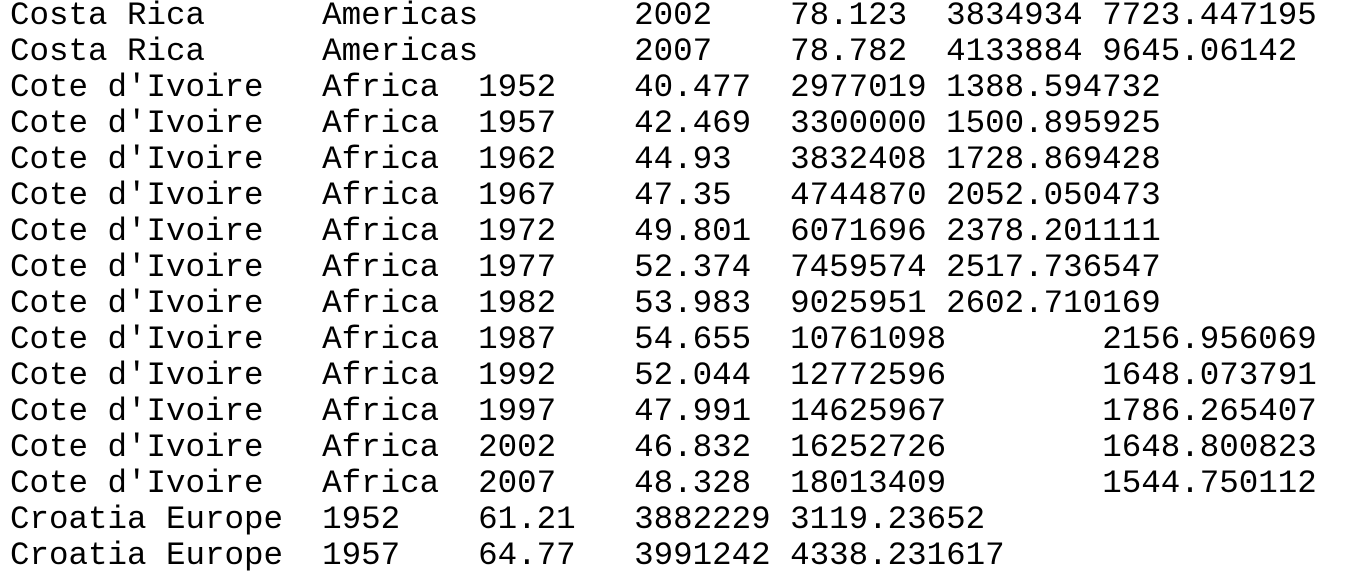 The height and width of the screenshot is (580, 1346). What do you see at coordinates (849, 51) in the screenshot?
I see `field: 78.782` at bounding box center [849, 51].